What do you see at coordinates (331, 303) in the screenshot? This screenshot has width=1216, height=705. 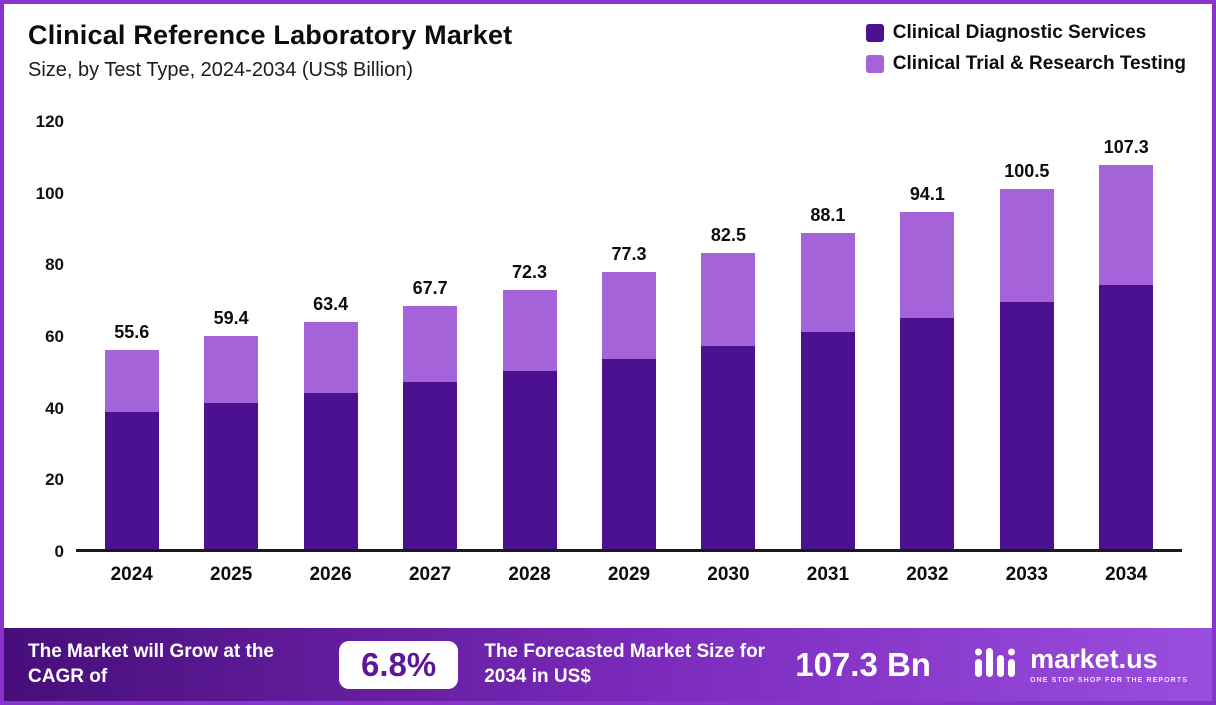 I see `bar-total-label: 63.4` at bounding box center [331, 303].